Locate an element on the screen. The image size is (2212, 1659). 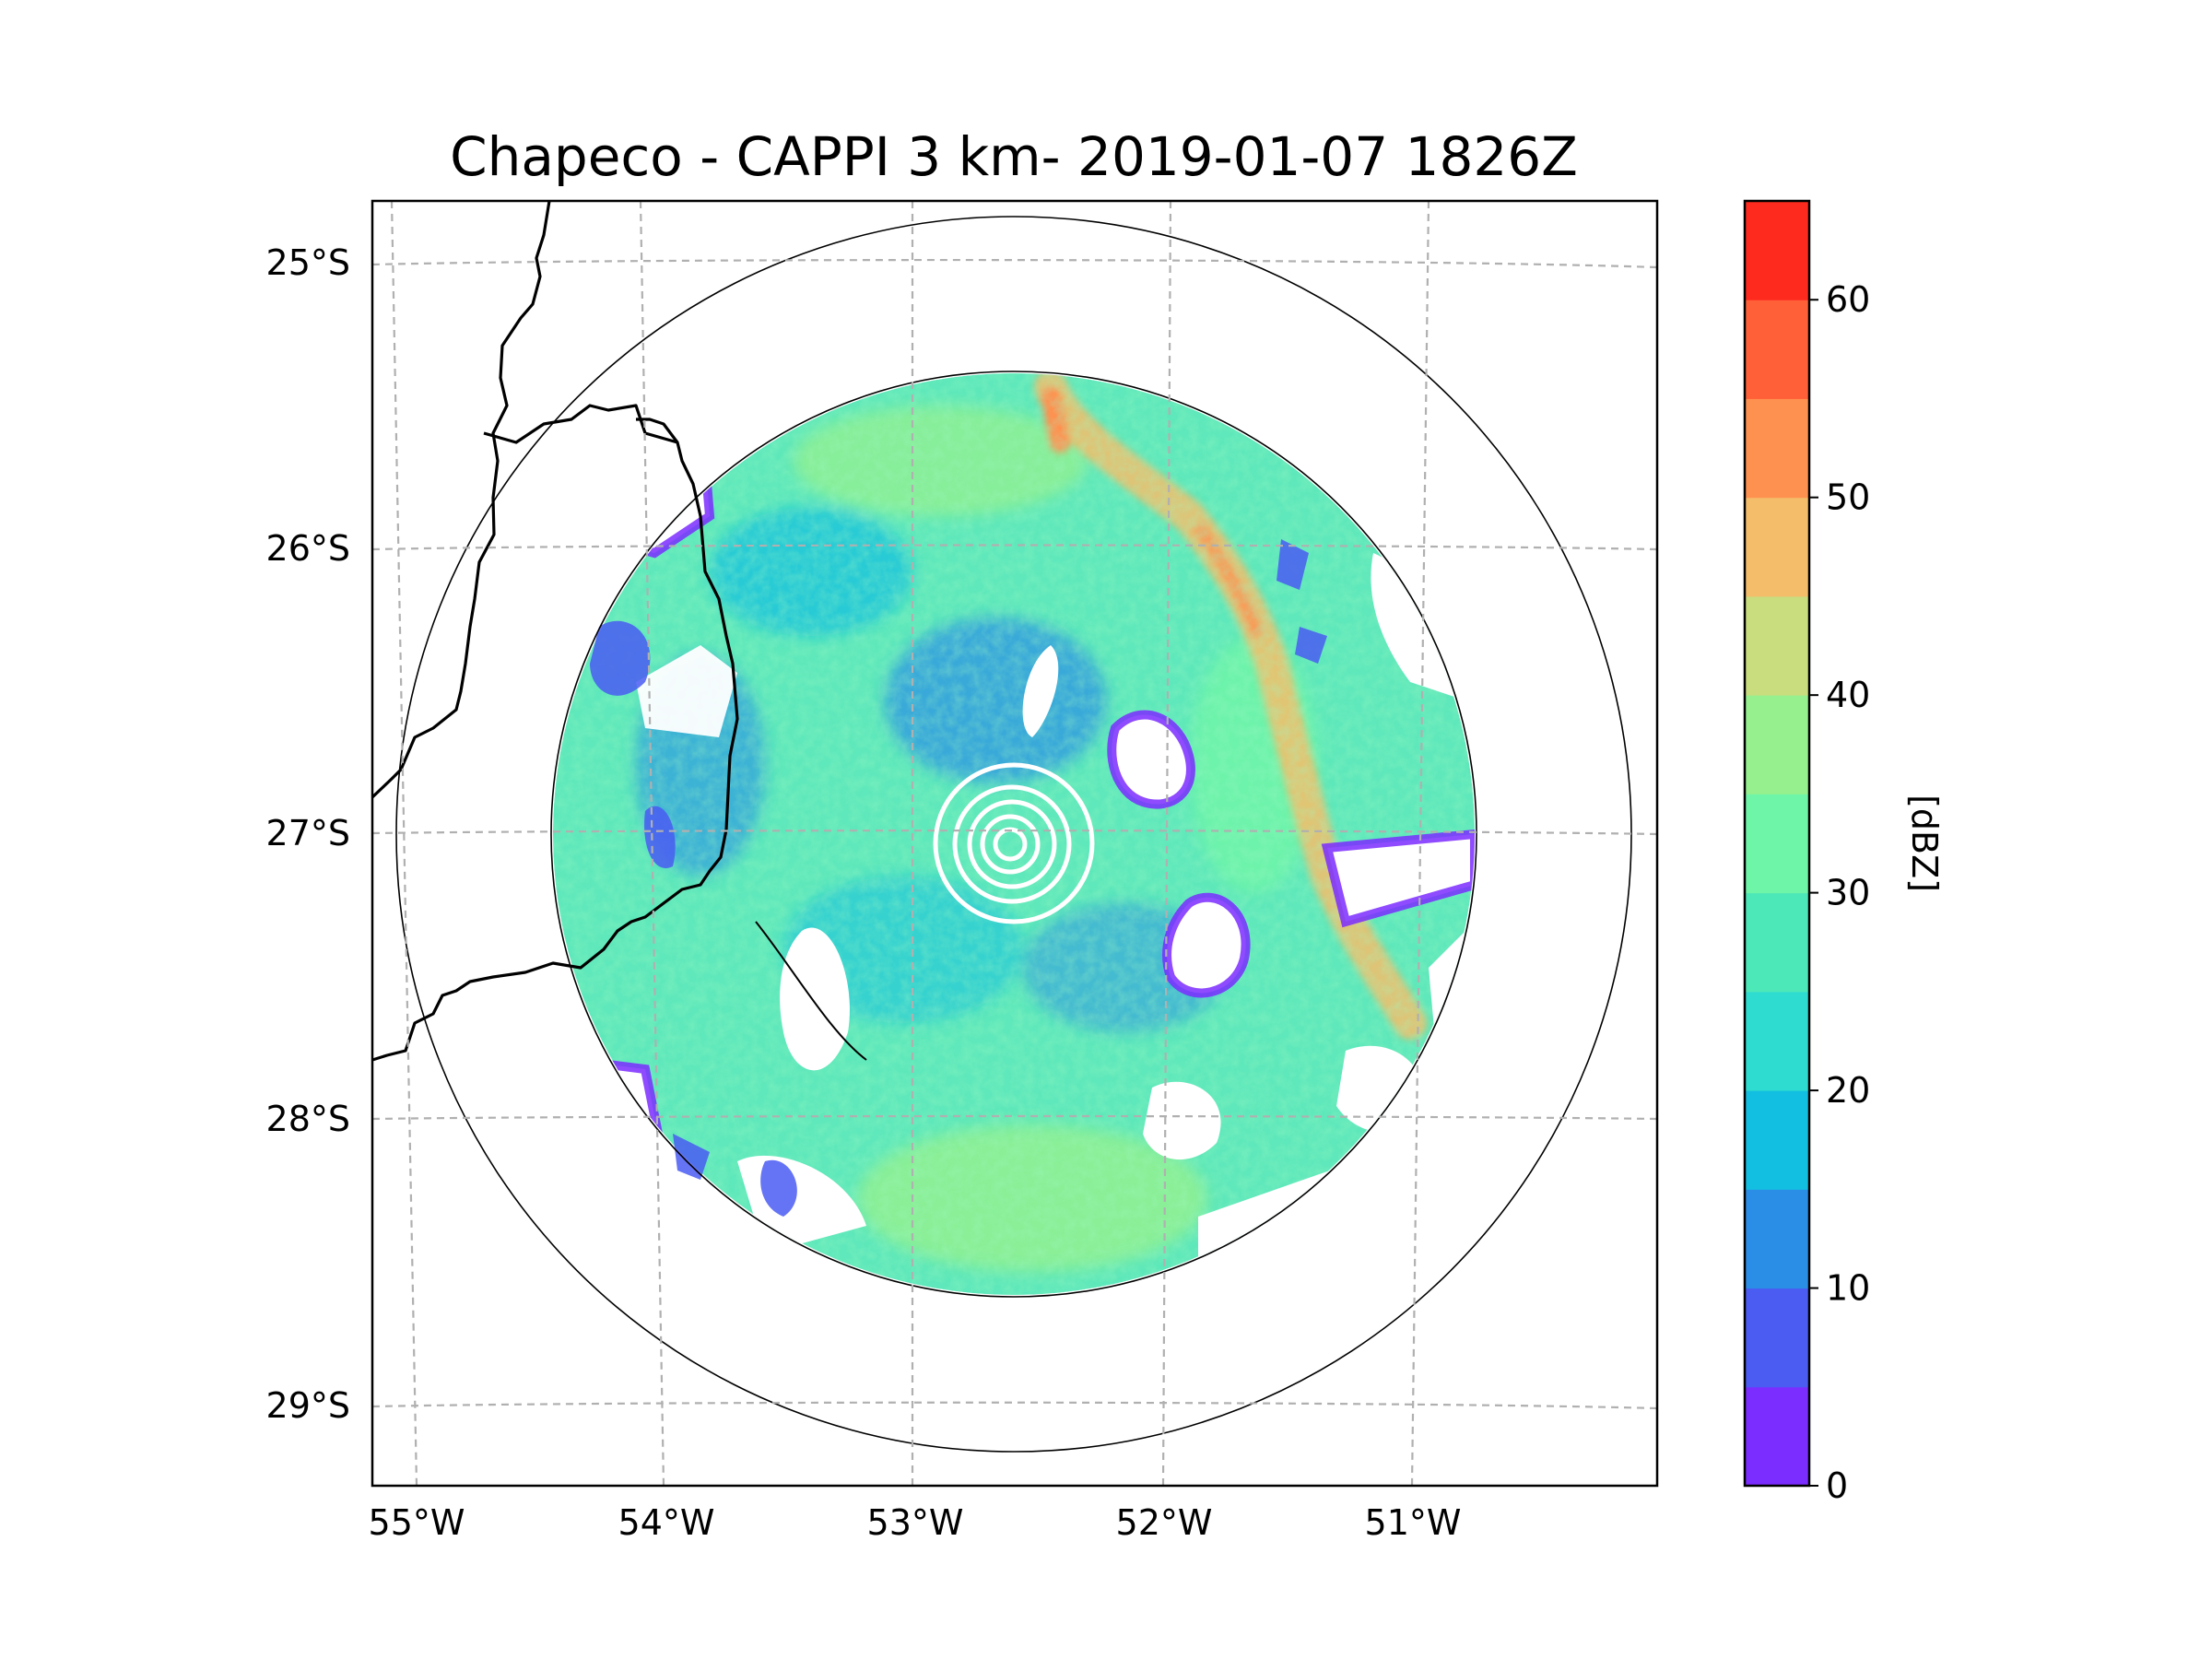
colorbar-tick-label: 40 is located at coordinates (1848, 695).